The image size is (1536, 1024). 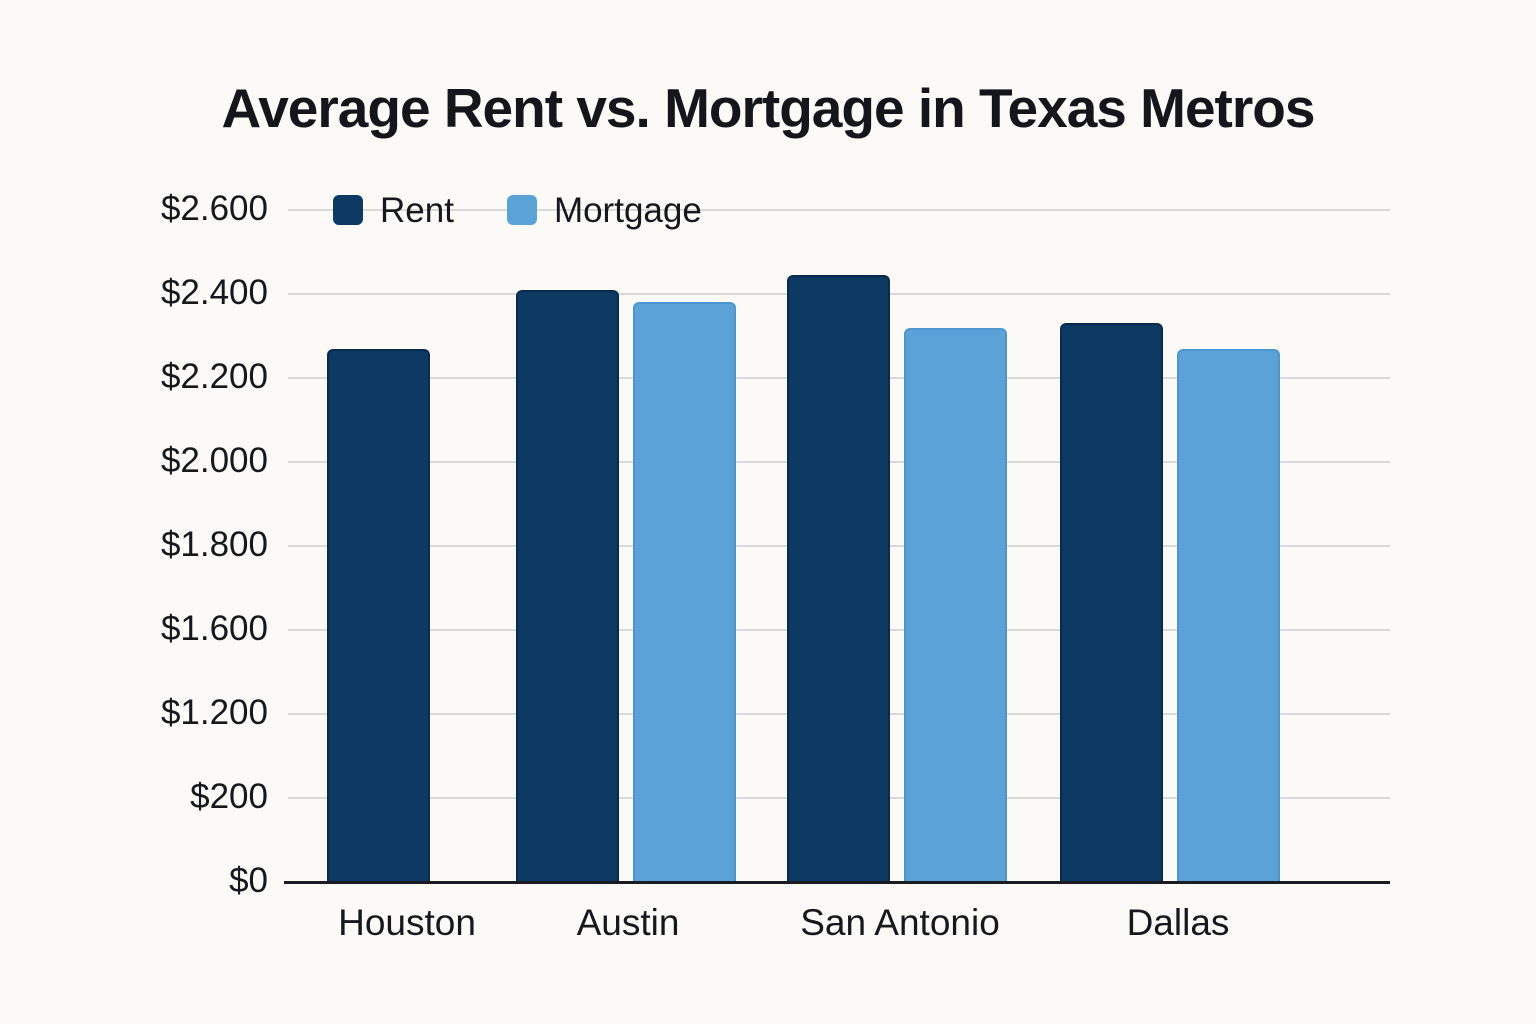 I want to click on bar-mortgage-dallas, so click(x=1228, y=615).